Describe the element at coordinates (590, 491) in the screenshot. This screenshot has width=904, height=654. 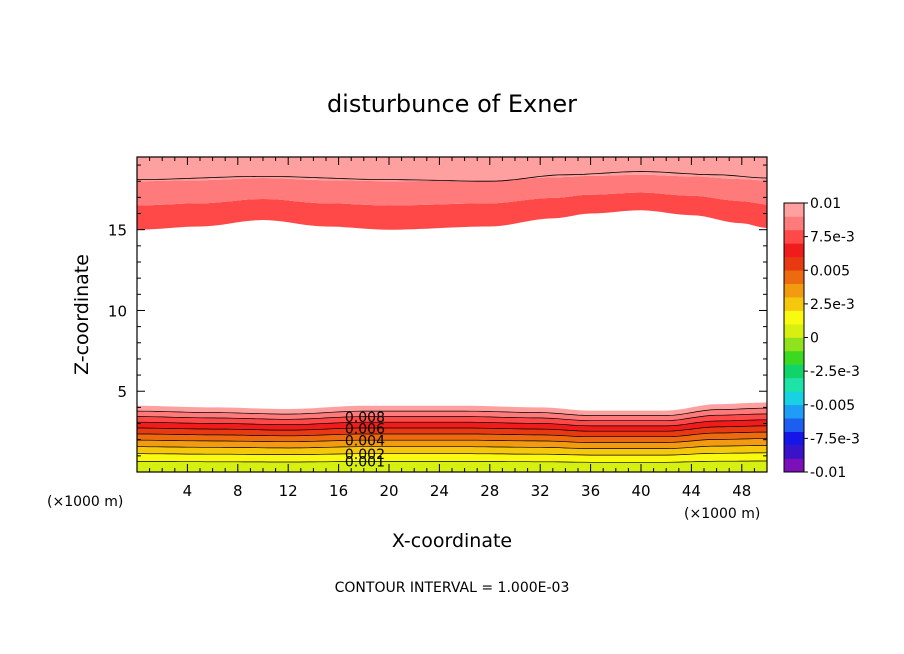
I see `x-tick-label: 36` at that location.